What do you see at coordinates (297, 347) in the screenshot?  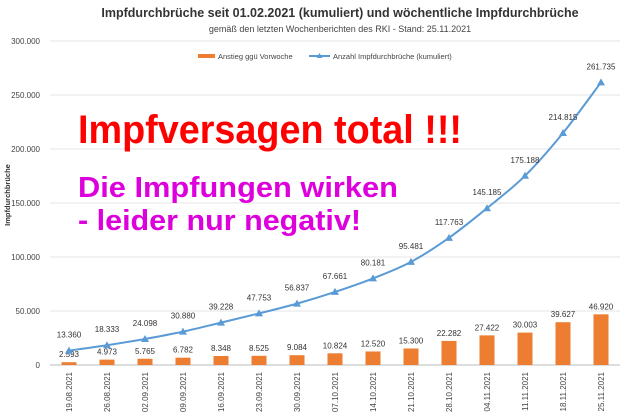 I see `bar-data-label: 9.084` at bounding box center [297, 347].